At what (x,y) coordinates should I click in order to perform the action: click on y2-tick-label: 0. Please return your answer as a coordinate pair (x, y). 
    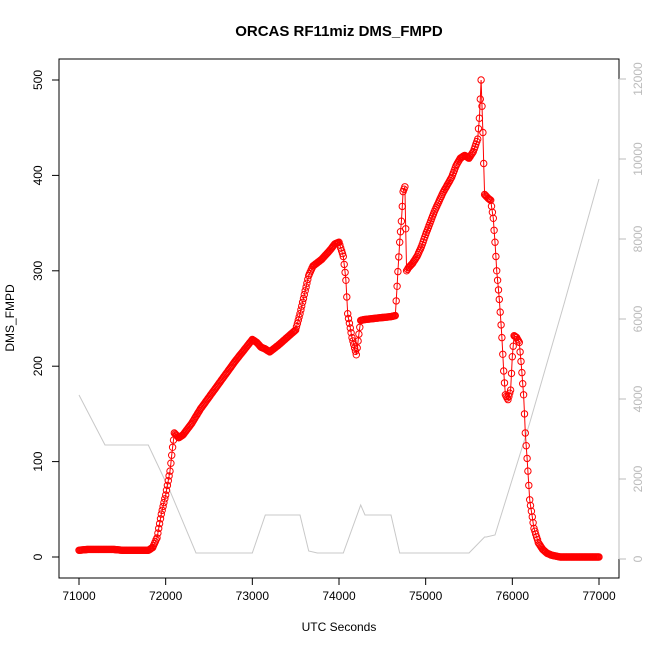
    Looking at the image, I should click on (638, 558).